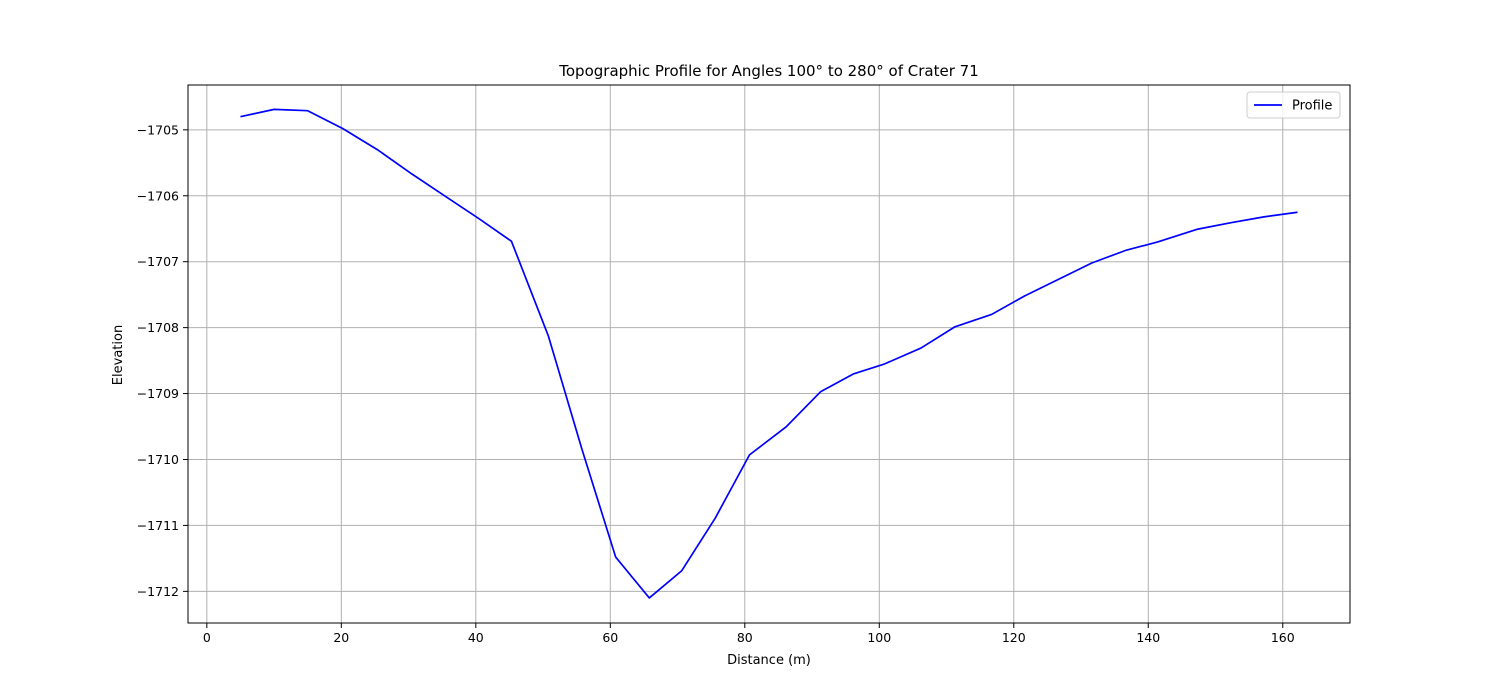  I want to click on x-tick-label: 20, so click(341, 637).